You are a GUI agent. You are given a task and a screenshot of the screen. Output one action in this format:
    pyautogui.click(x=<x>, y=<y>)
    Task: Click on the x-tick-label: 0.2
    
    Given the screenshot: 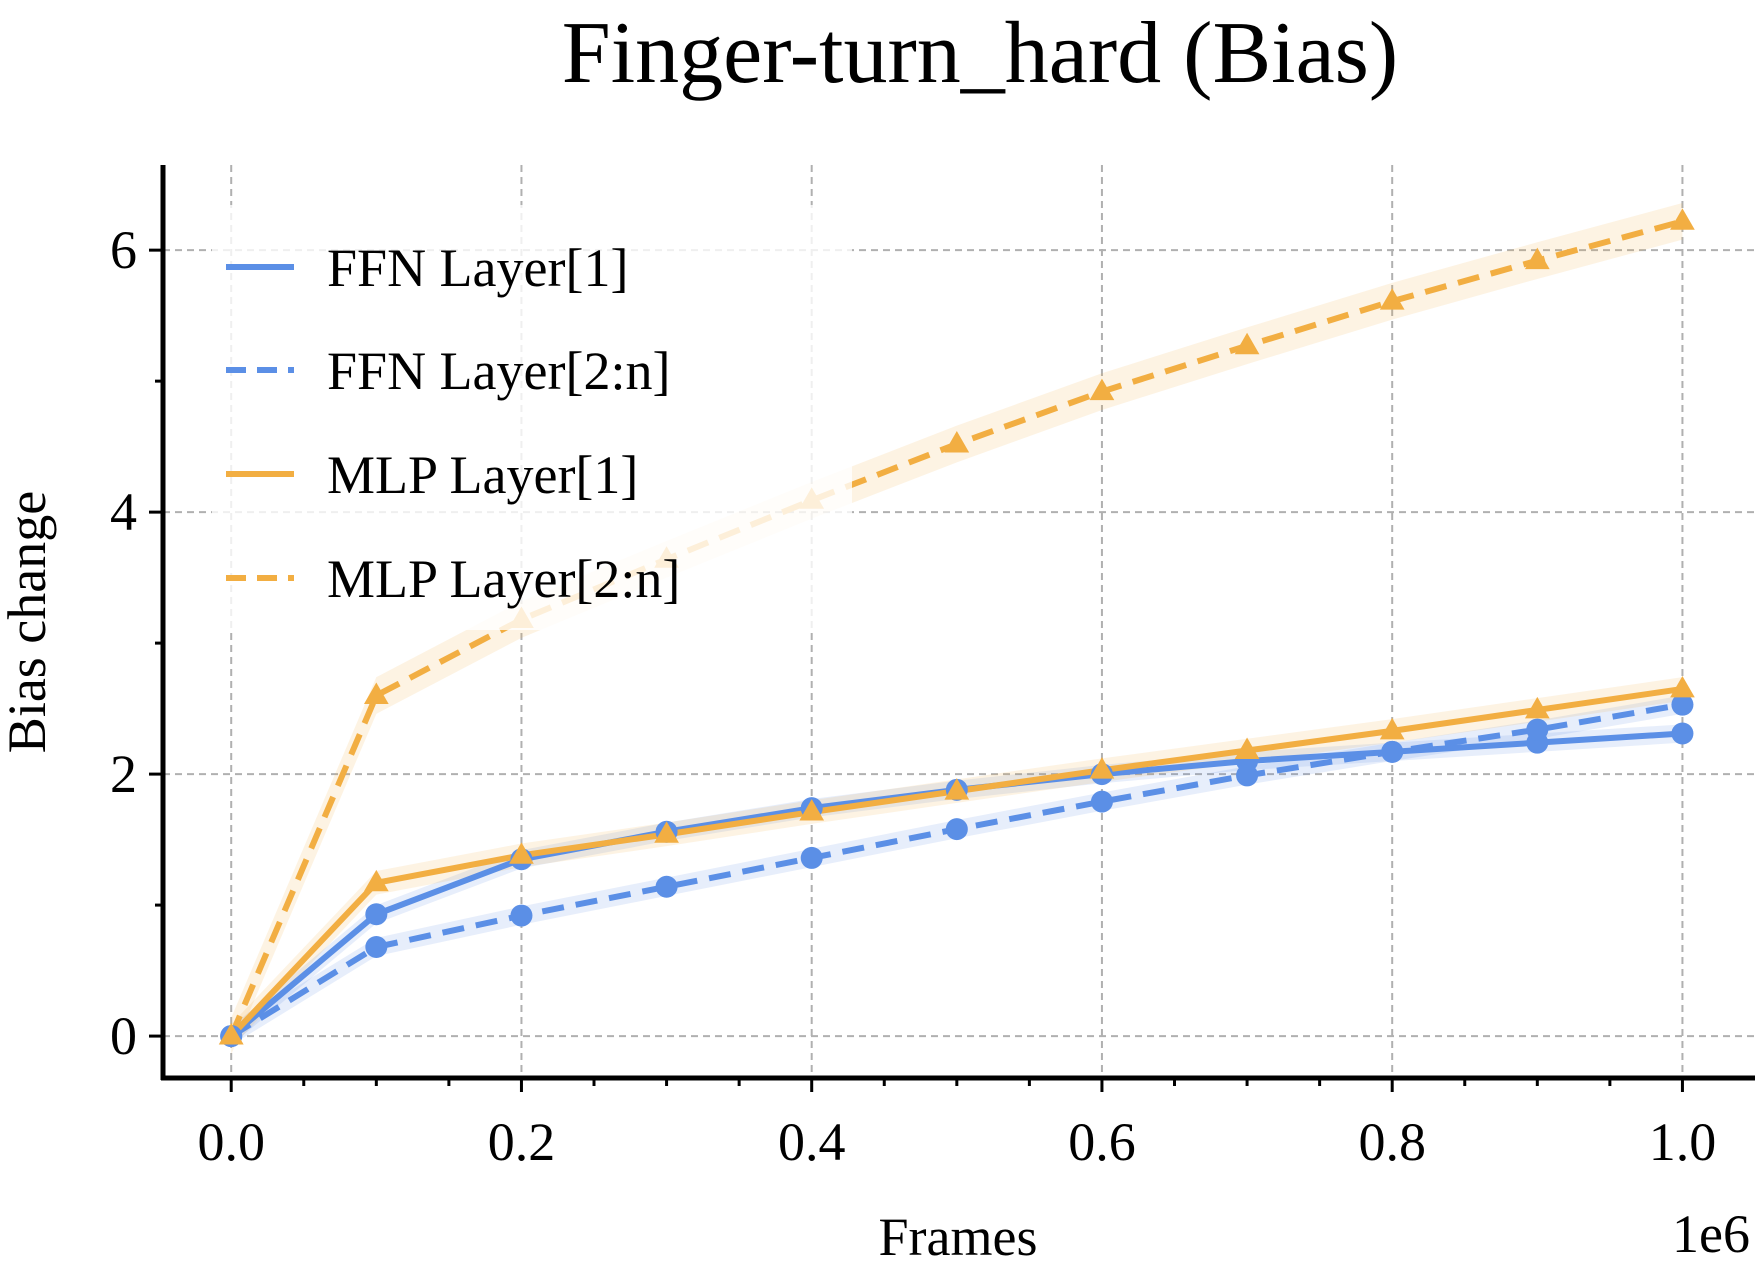 What is the action you would take?
    pyautogui.click(x=522, y=1142)
    